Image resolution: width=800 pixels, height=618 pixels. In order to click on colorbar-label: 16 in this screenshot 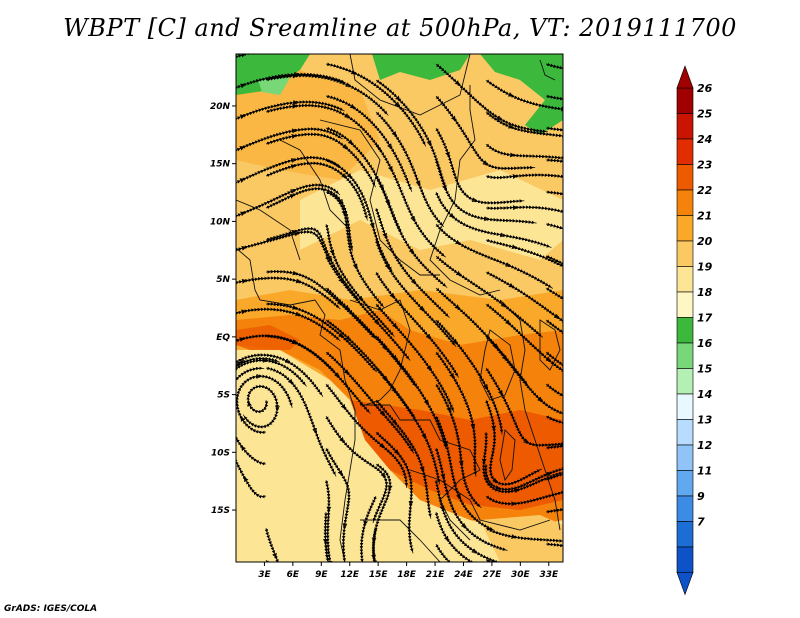, I will do `click(705, 343)`.